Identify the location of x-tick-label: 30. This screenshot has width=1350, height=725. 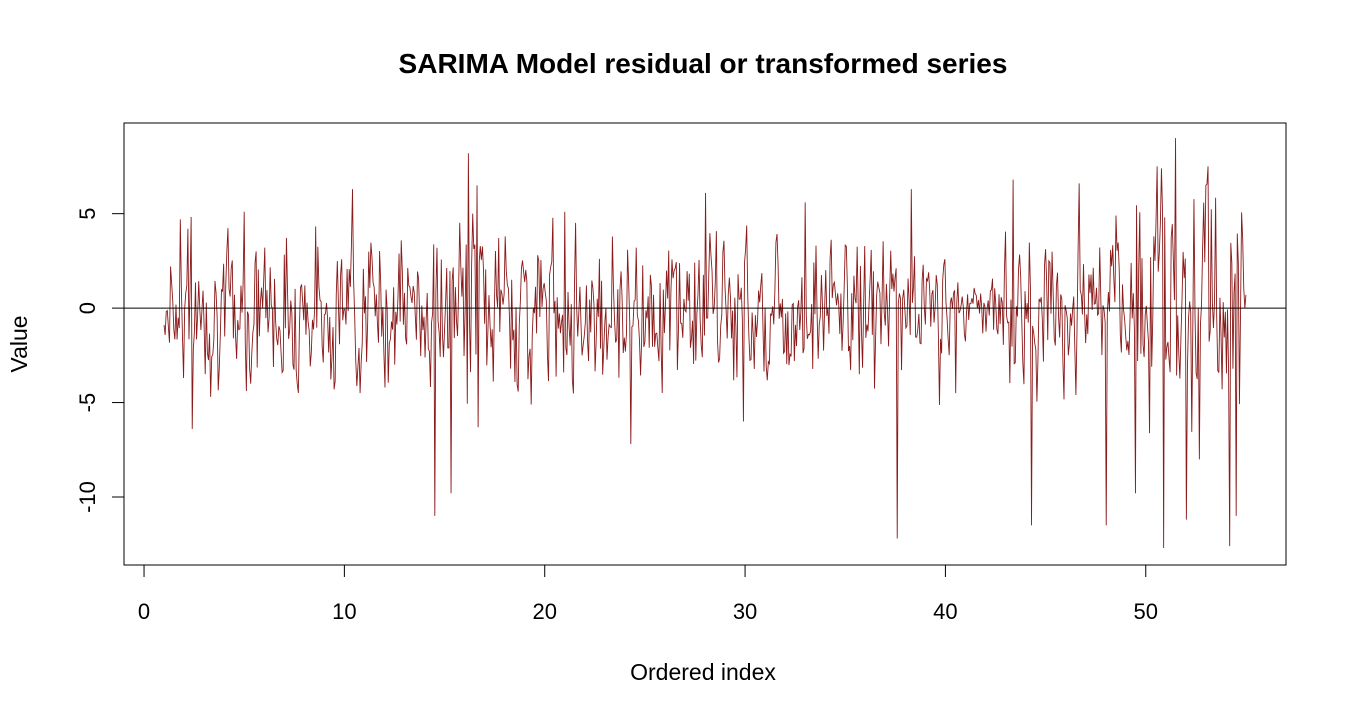
(745, 611).